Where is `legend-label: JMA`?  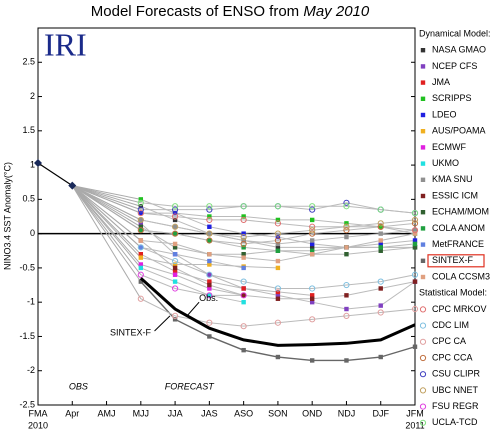
legend-label: JMA is located at coordinates (441, 82).